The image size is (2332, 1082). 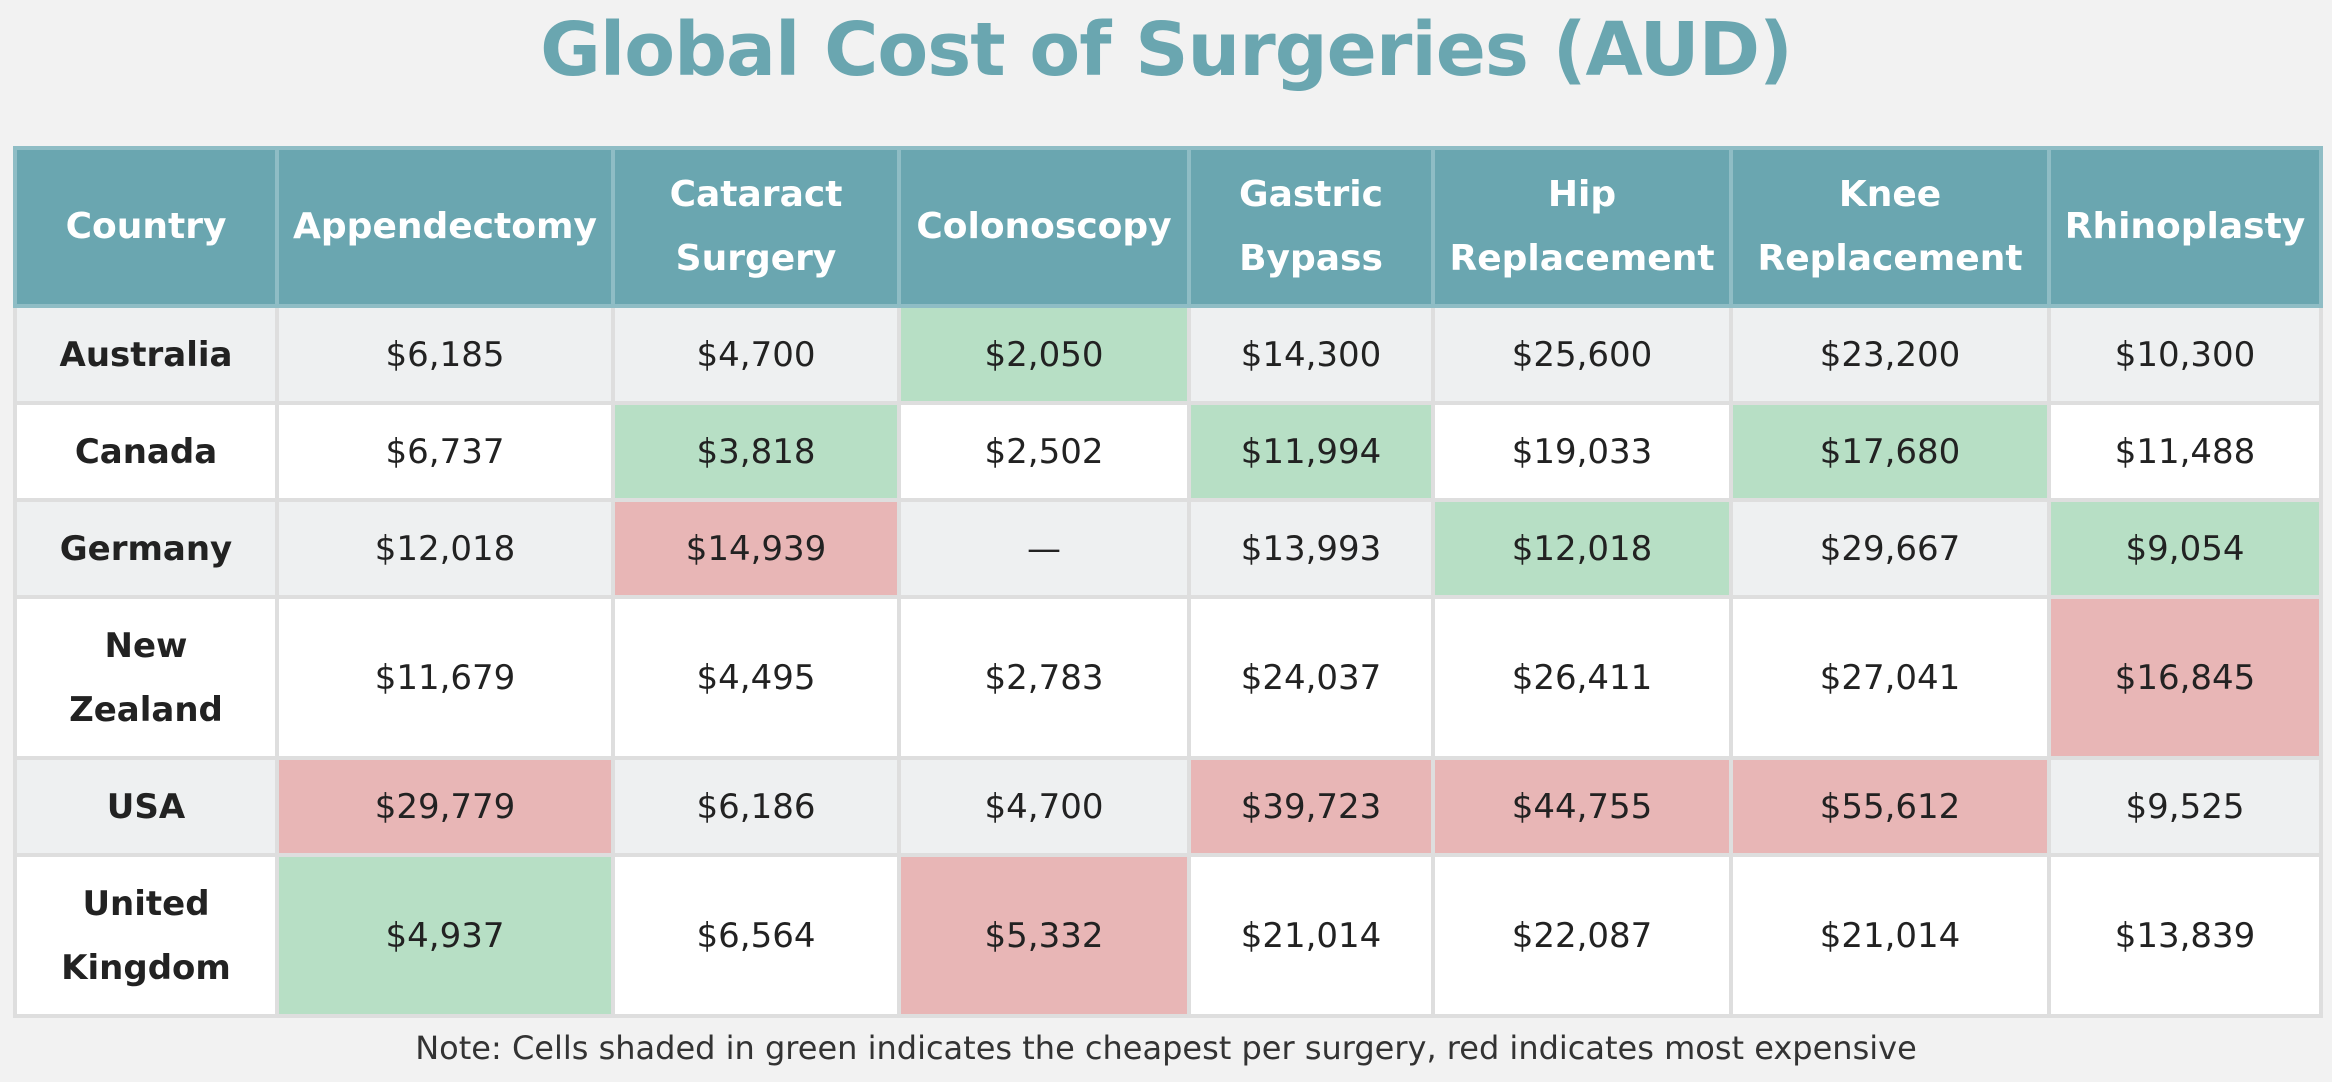 I want to click on cost-cell-gastric-bypass: $39,723, so click(x=1311, y=806).